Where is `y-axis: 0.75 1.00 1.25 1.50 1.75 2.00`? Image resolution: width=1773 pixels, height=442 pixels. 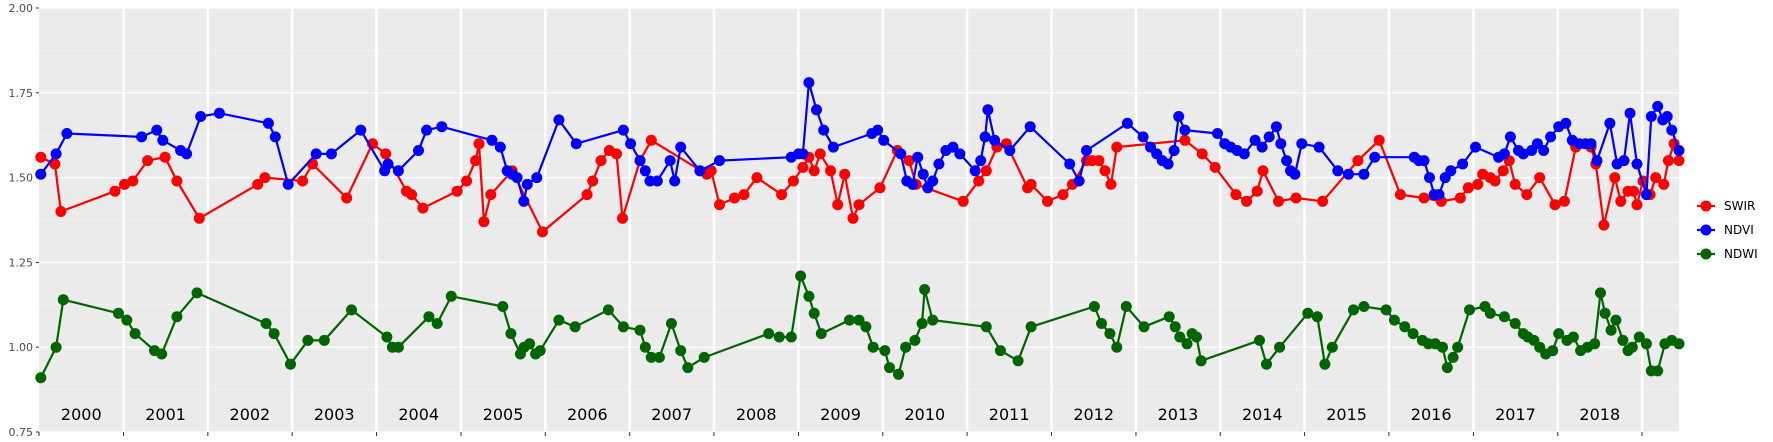 y-axis: 0.75 1.00 1.25 1.50 1.75 2.00 is located at coordinates (24, 220).